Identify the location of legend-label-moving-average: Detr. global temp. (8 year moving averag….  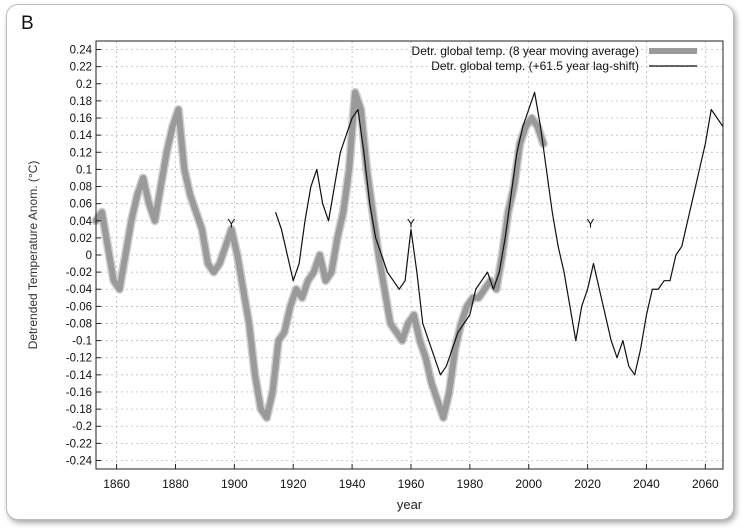
(525, 51).